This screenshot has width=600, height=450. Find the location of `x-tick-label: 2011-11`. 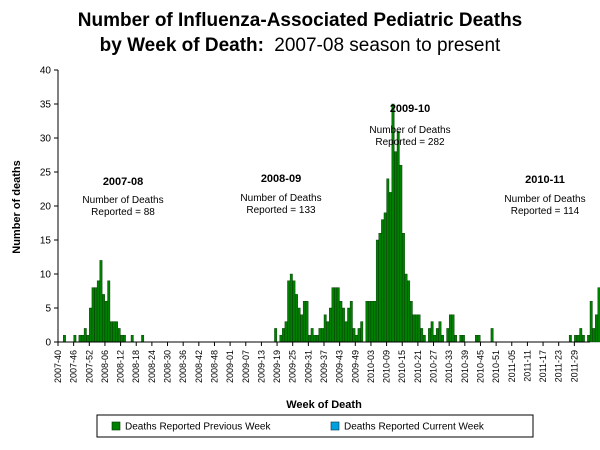

x-tick-label: 2011-11 is located at coordinates (527, 366).